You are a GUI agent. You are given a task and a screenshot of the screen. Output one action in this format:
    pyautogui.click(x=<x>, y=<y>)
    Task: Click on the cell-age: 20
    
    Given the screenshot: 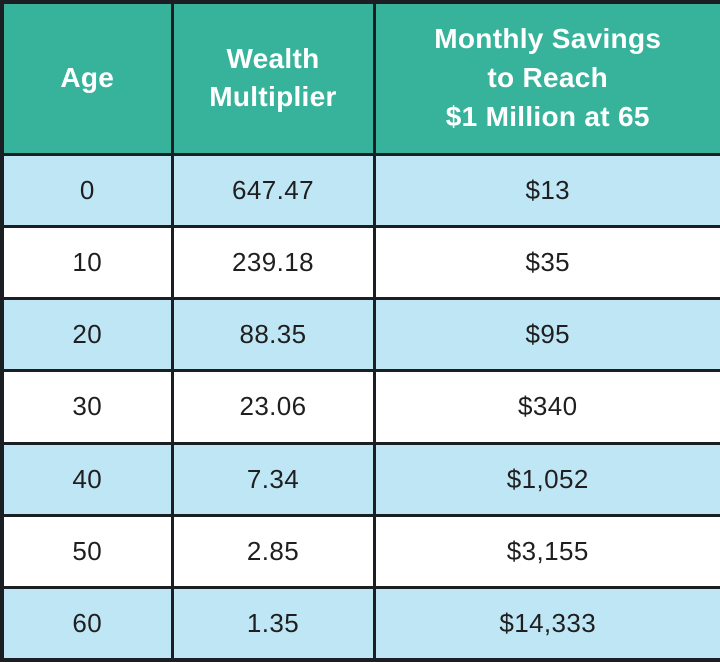 What is the action you would take?
    pyautogui.click(x=87, y=335)
    